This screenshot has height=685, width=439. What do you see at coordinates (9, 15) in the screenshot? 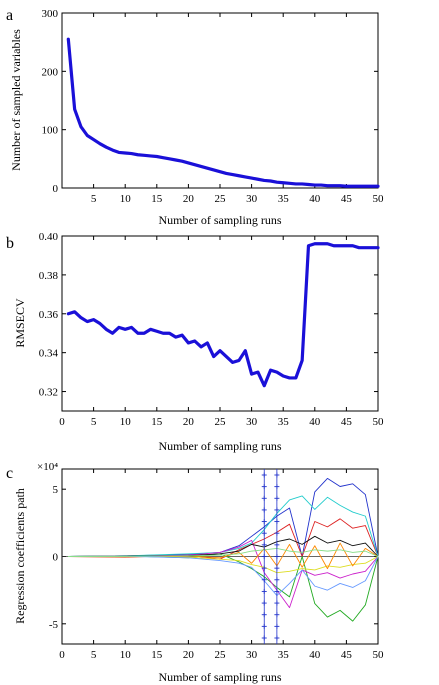
I see `panel-a-letter: a` at bounding box center [9, 15].